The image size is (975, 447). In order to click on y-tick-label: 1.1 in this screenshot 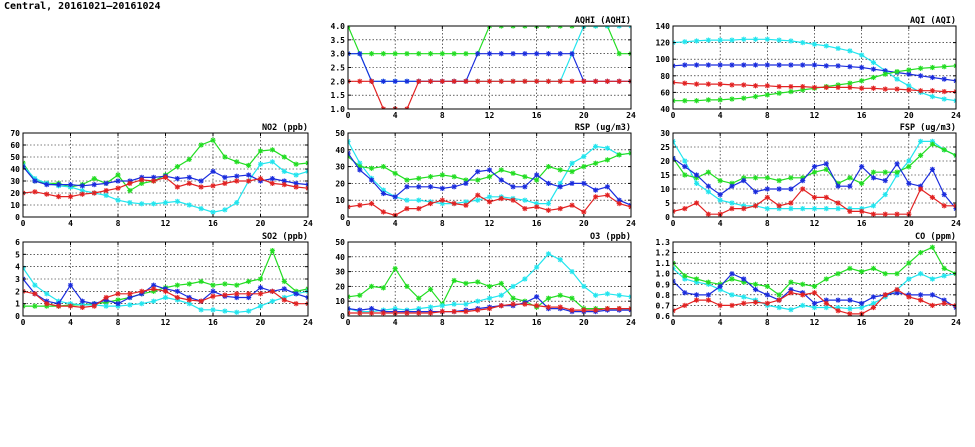, I will do `click(663, 263)`.